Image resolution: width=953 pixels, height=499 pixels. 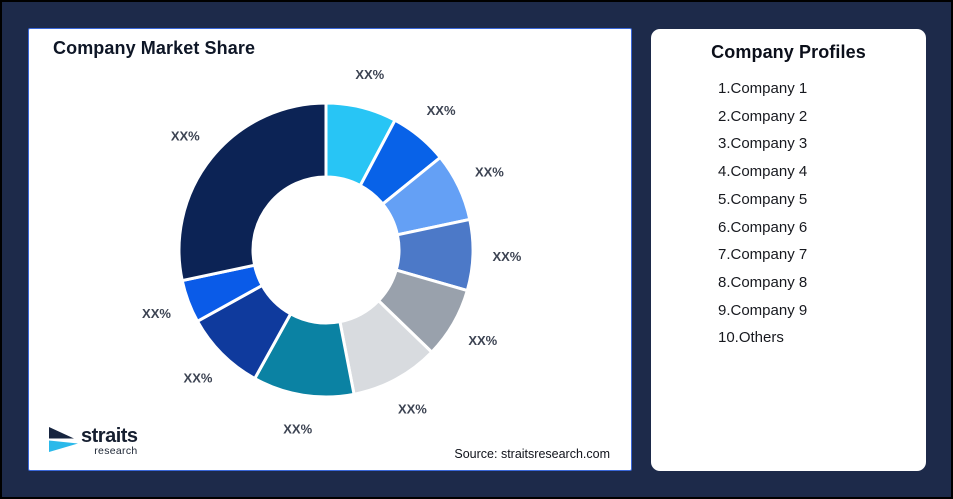 What do you see at coordinates (763, 282) in the screenshot?
I see `company-list-item: 8.Company 8` at bounding box center [763, 282].